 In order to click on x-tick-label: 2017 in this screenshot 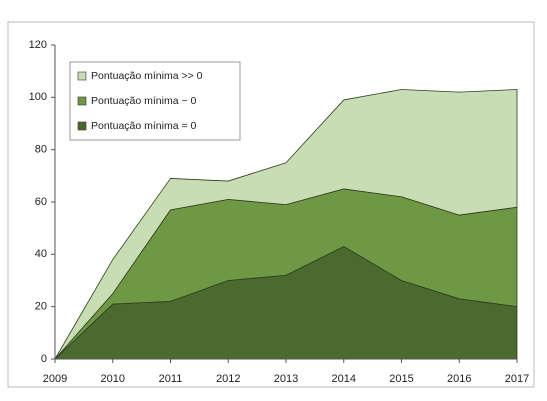, I will do `click(517, 379)`.